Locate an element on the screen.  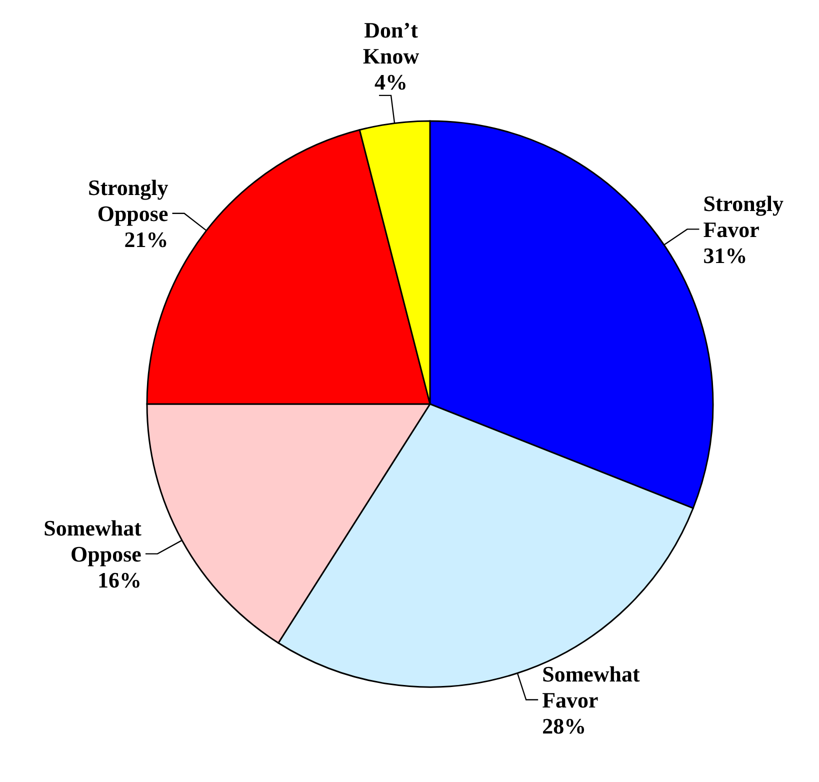
slice-label: Somewhat Oppose is located at coordinates (93, 541).